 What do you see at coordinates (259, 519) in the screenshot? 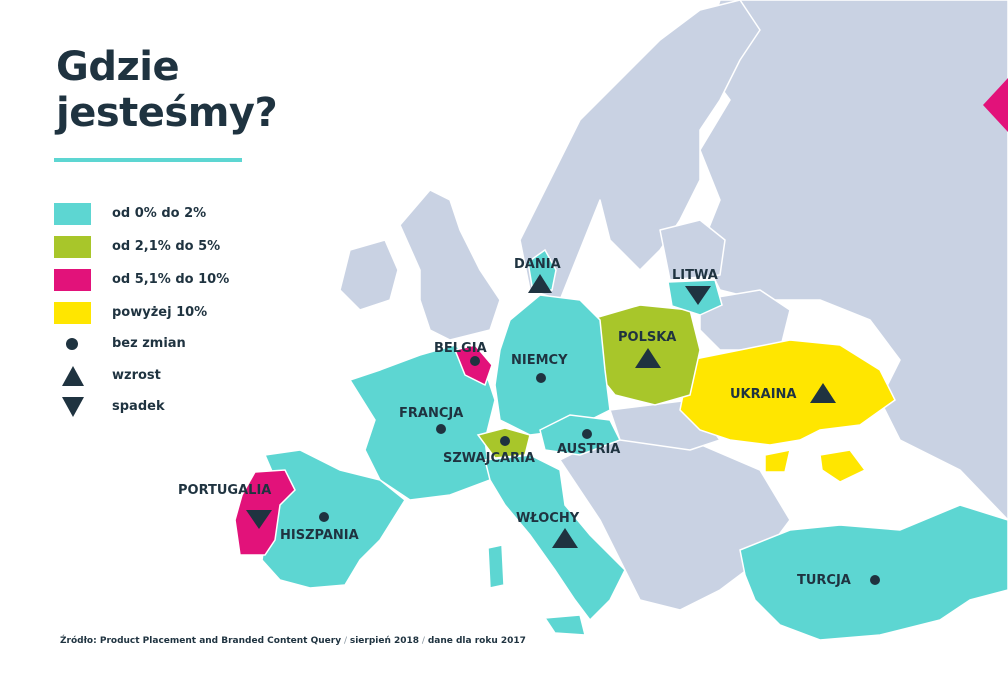
I see `portugalia-trend-down-icon` at bounding box center [259, 519].